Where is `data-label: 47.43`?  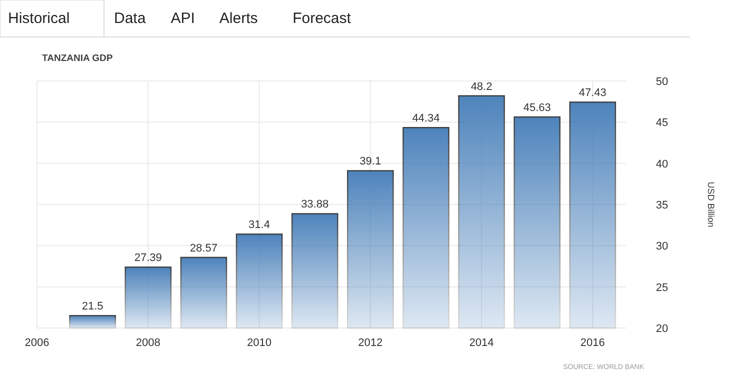
data-label: 47.43 is located at coordinates (592, 93).